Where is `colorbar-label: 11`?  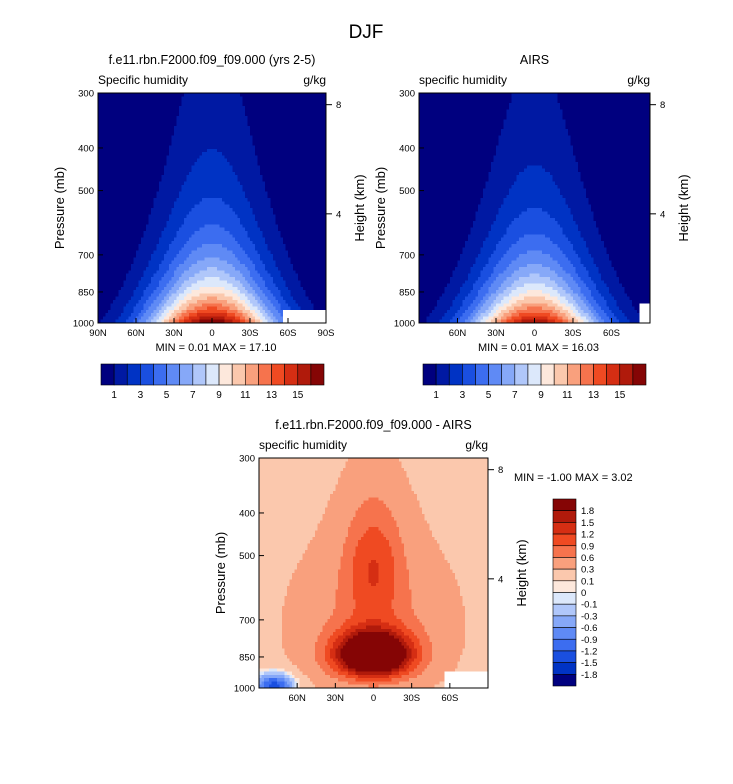 colorbar-label: 11 is located at coordinates (245, 395).